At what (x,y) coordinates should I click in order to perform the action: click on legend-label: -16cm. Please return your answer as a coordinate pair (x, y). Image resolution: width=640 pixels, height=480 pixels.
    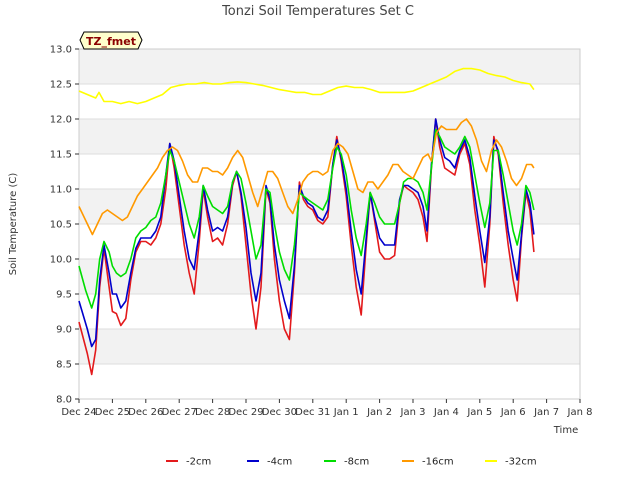
    Looking at the image, I should click on (438, 462).